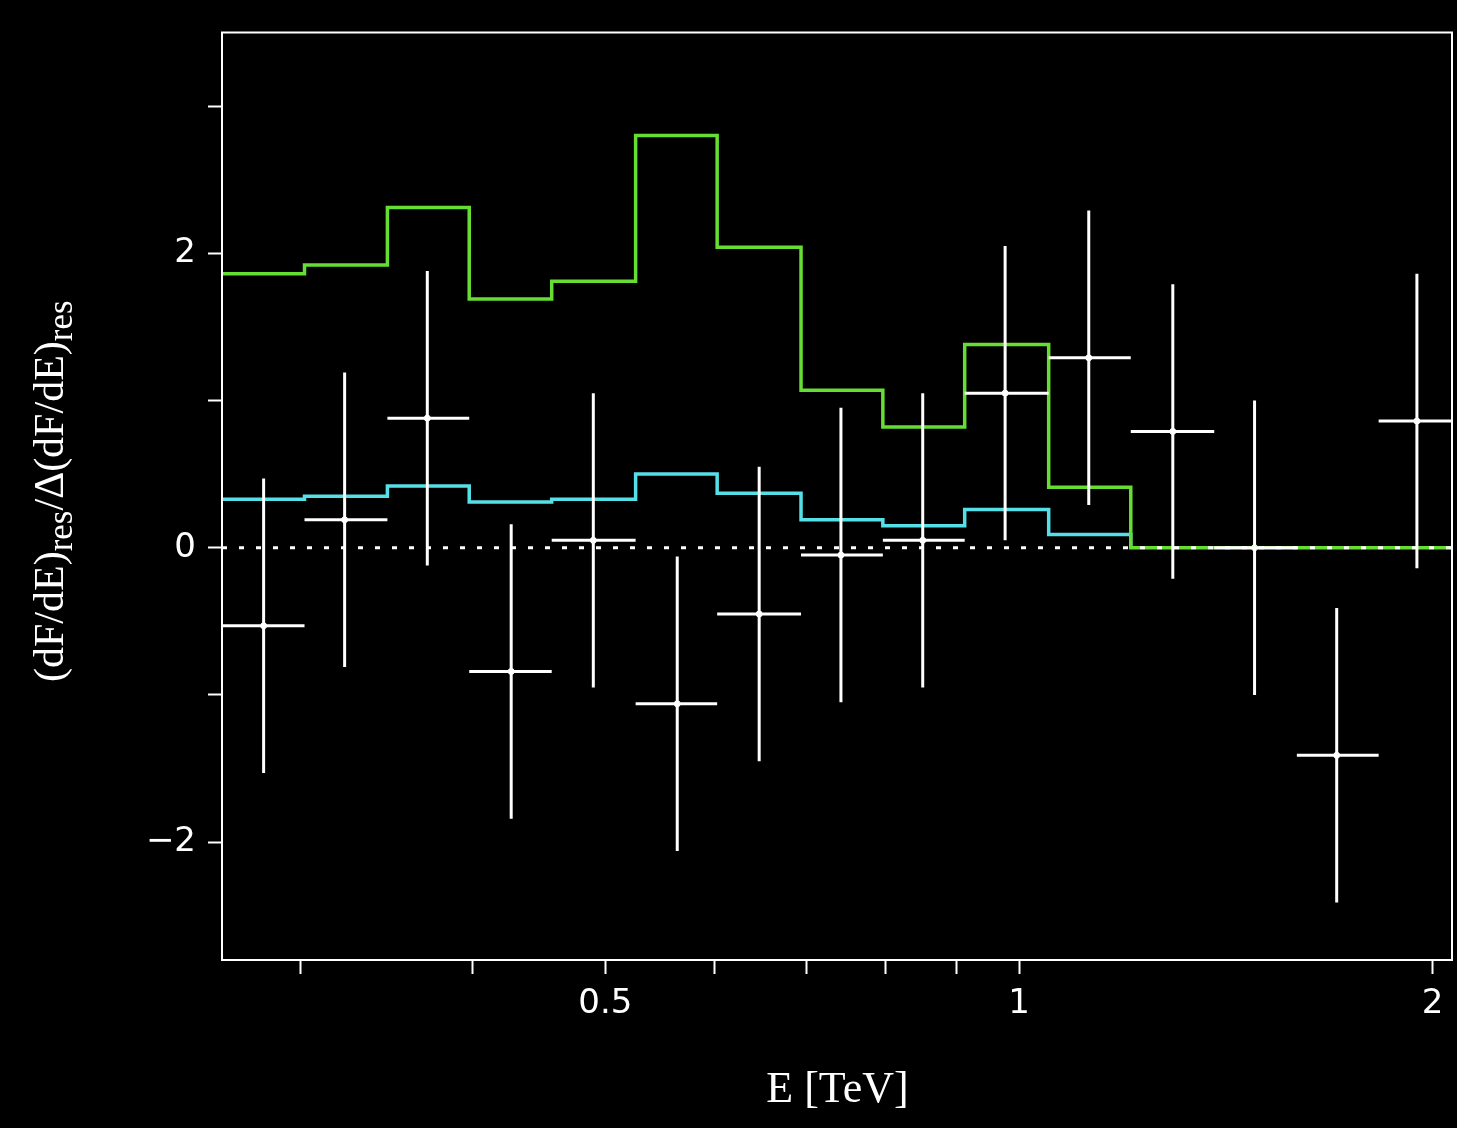 Image resolution: width=1457 pixels, height=1128 pixels. I want to click on y-tick-label: 2, so click(185, 250).